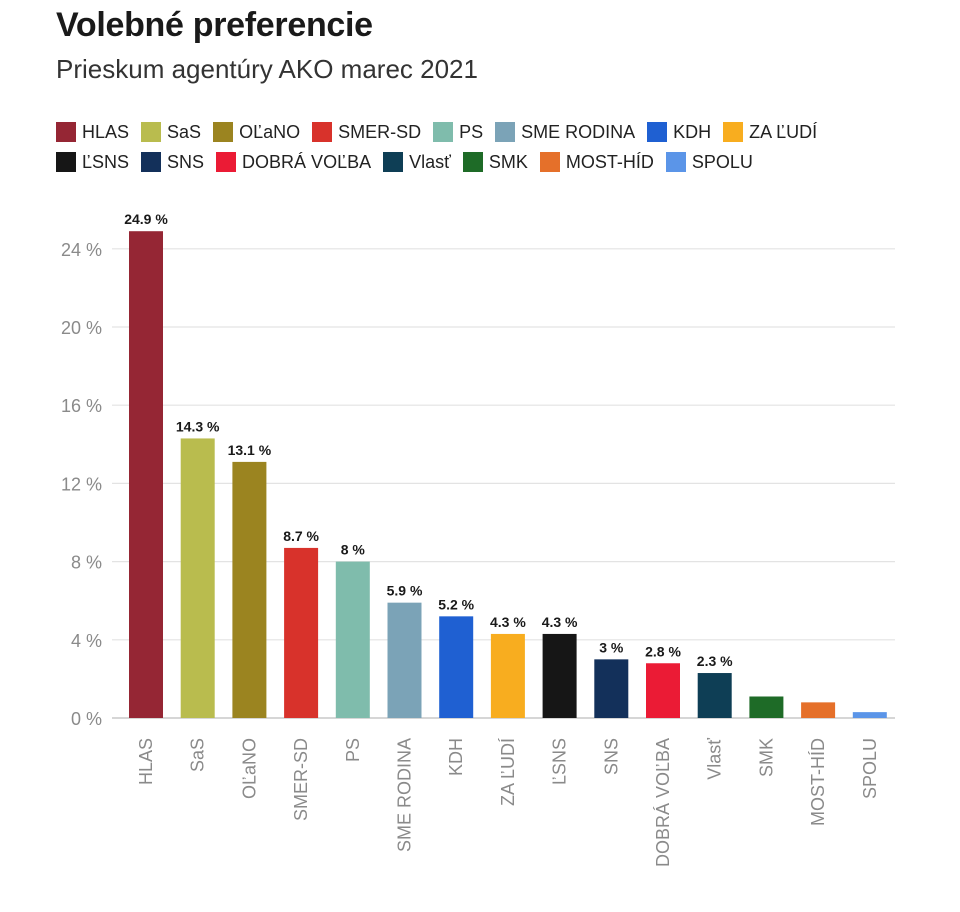  I want to click on legend-label: SMER-SD, so click(380, 131).